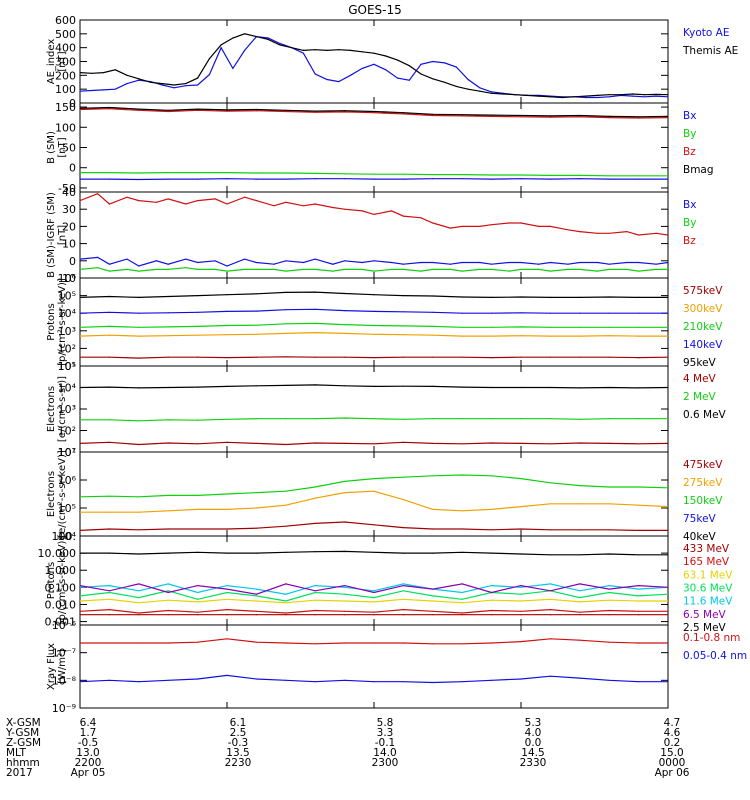  What do you see at coordinates (16, 753) in the screenshot?
I see `footer-row-label: MLT` at bounding box center [16, 753].